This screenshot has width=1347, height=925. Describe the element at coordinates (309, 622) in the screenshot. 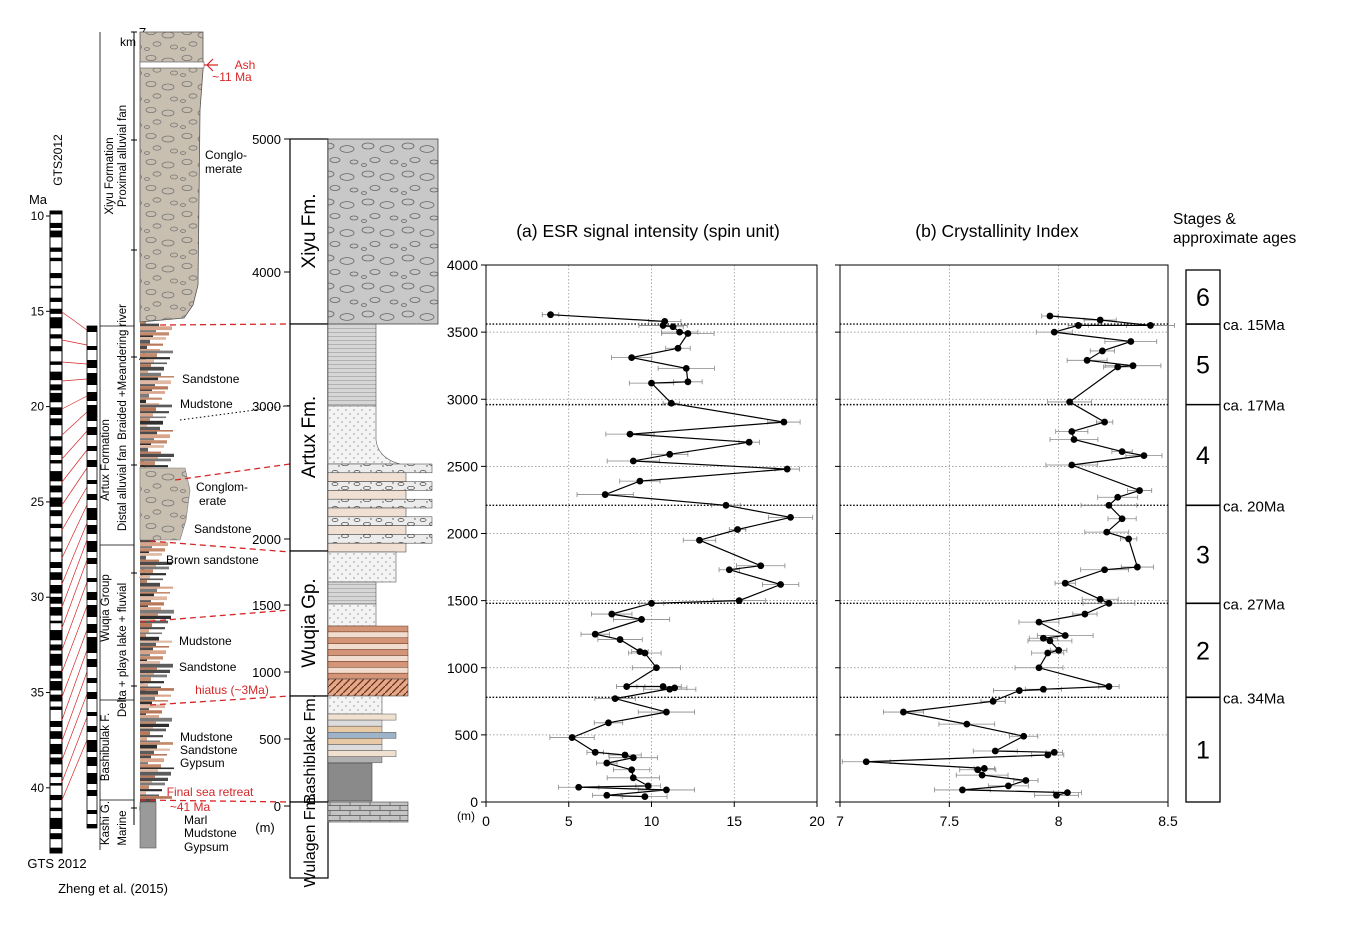

I see `formation-wuqia: Wuqia Gp.` at that location.